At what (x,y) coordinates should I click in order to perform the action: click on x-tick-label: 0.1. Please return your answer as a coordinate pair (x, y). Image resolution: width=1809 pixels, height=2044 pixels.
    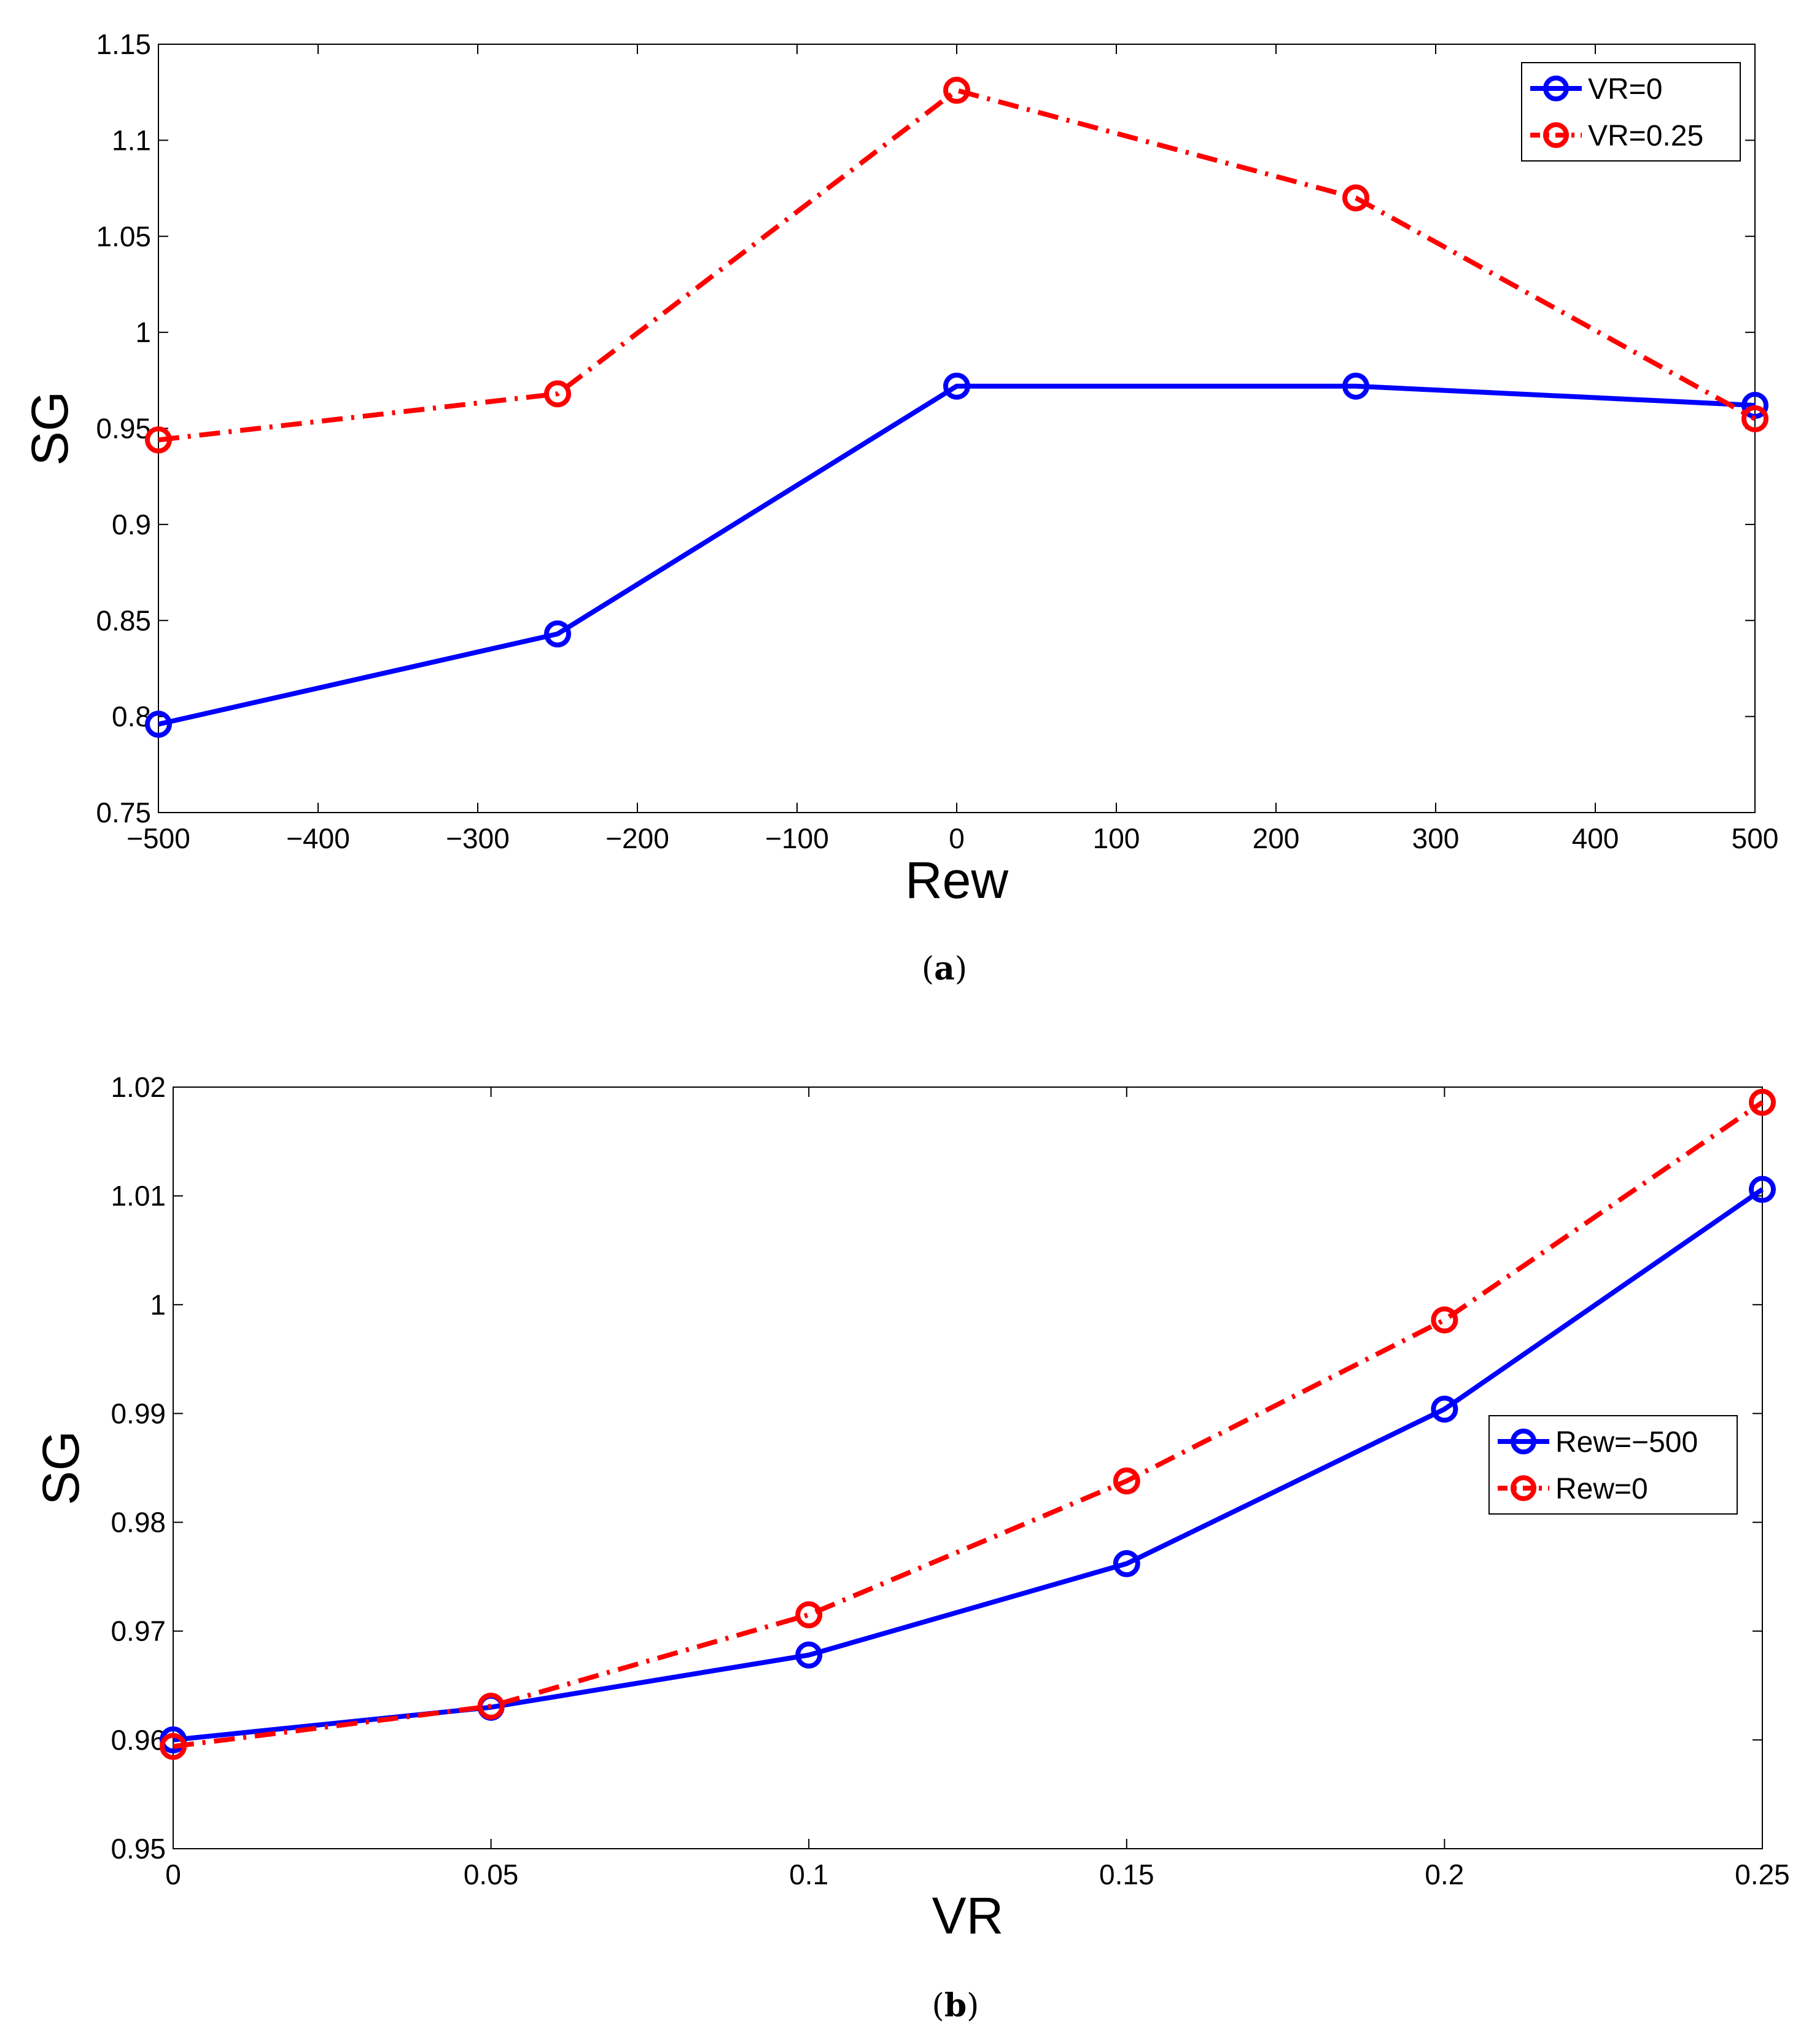
    Looking at the image, I should click on (808, 1874).